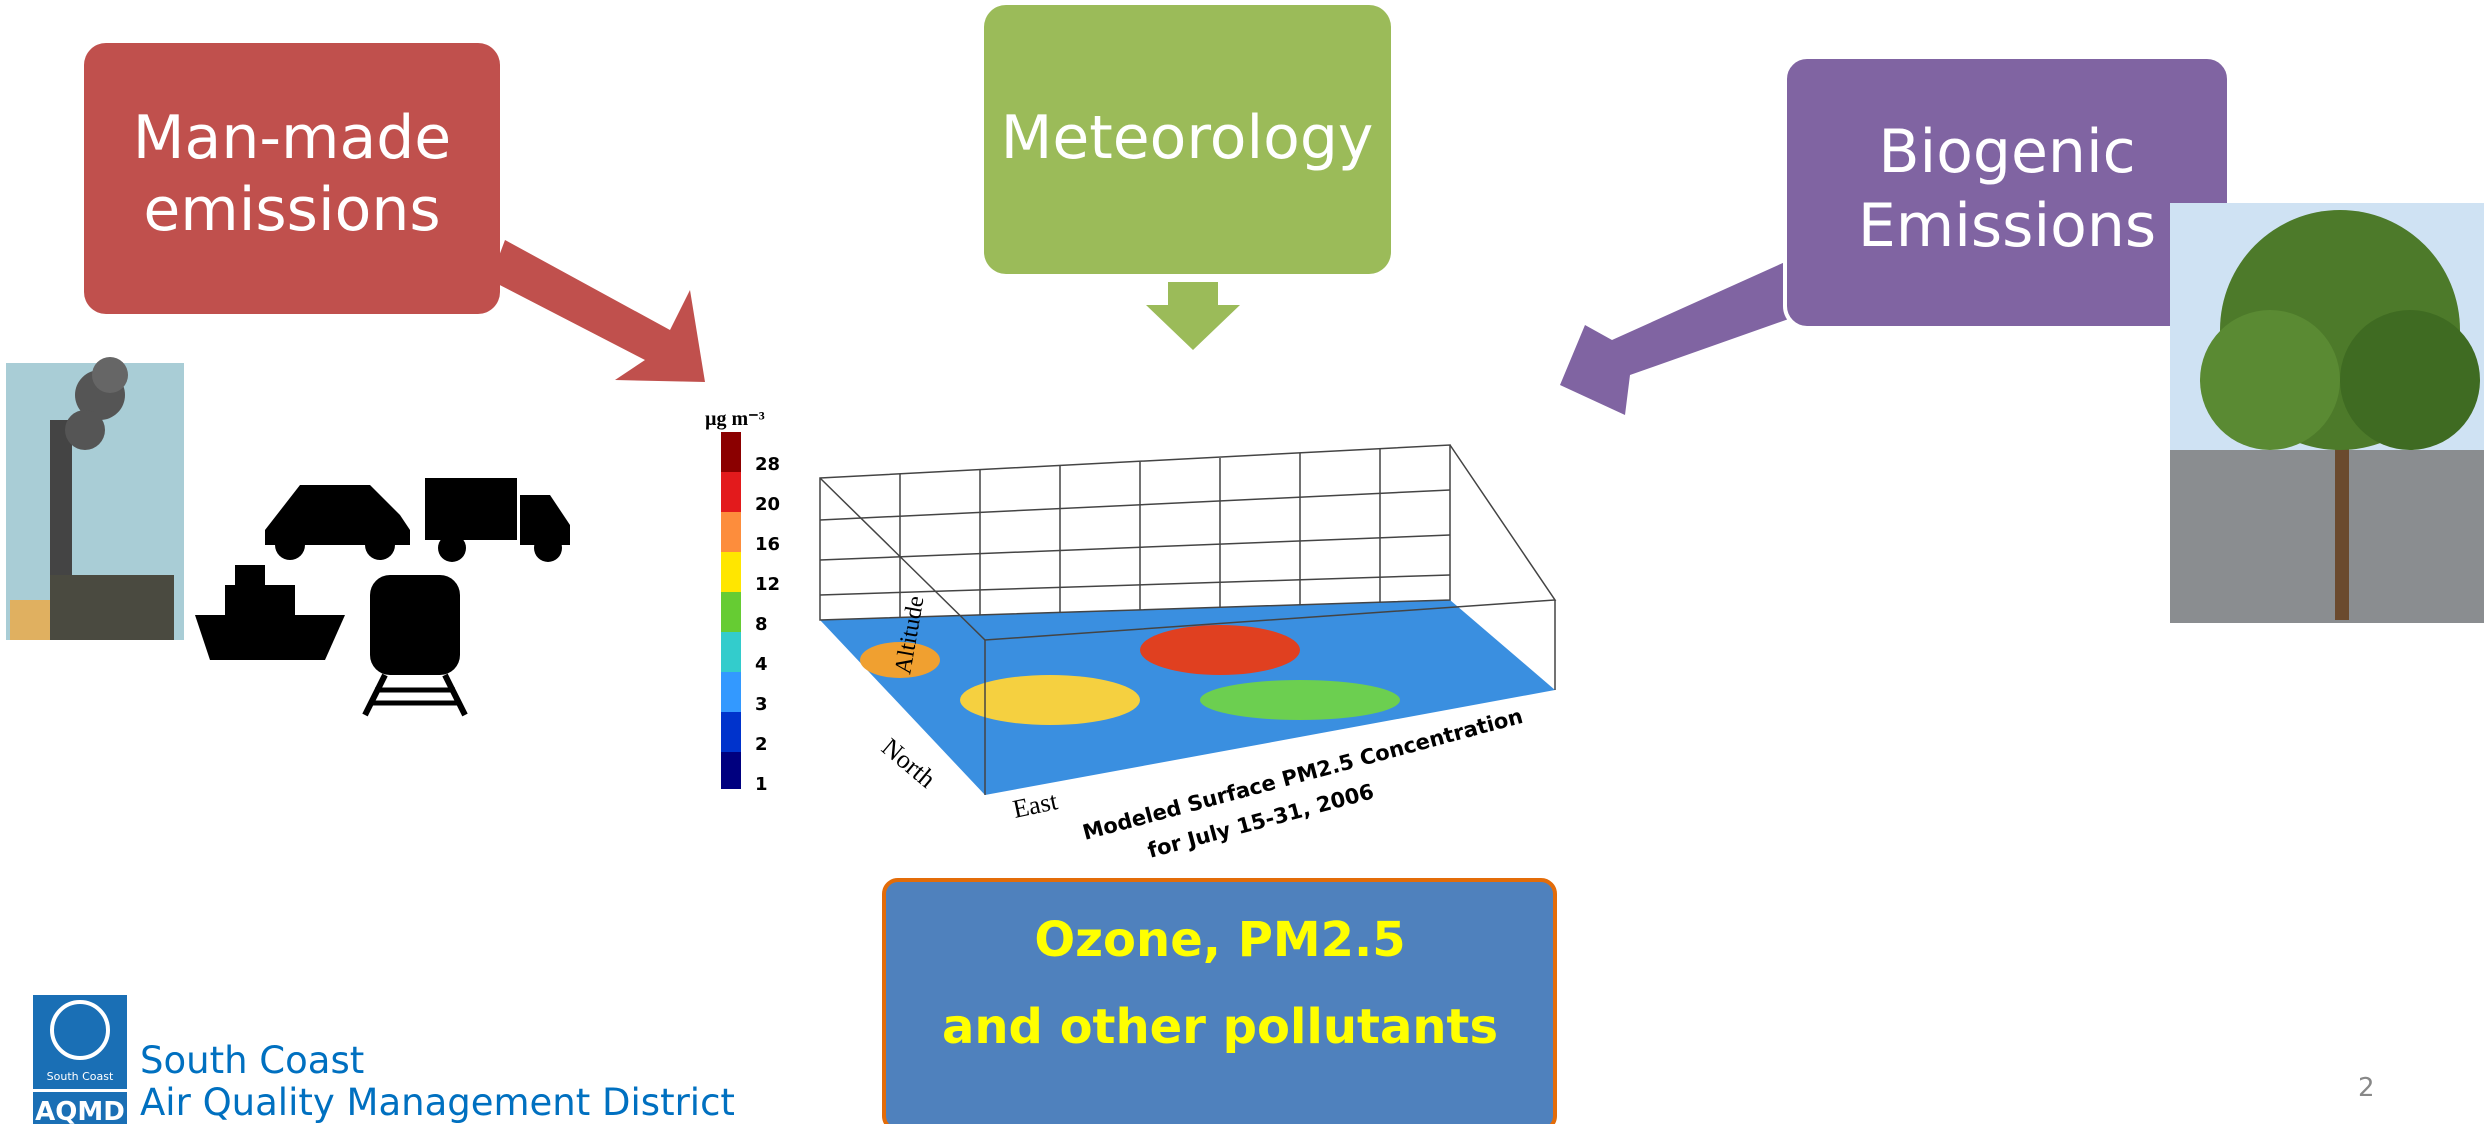 The width and height of the screenshot is (2484, 1128). What do you see at coordinates (761, 664) in the screenshot?
I see `scale-label: 4` at bounding box center [761, 664].